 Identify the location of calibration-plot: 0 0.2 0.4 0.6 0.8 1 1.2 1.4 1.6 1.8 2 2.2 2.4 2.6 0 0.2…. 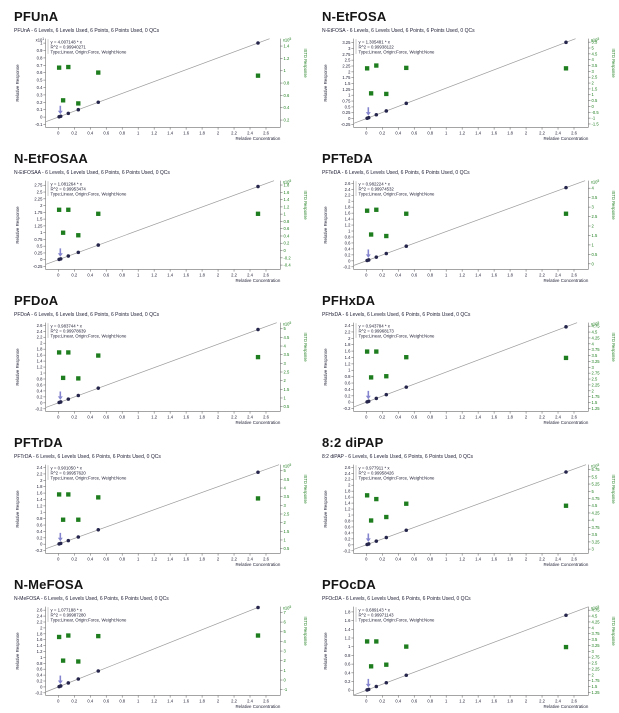
(468, 656).